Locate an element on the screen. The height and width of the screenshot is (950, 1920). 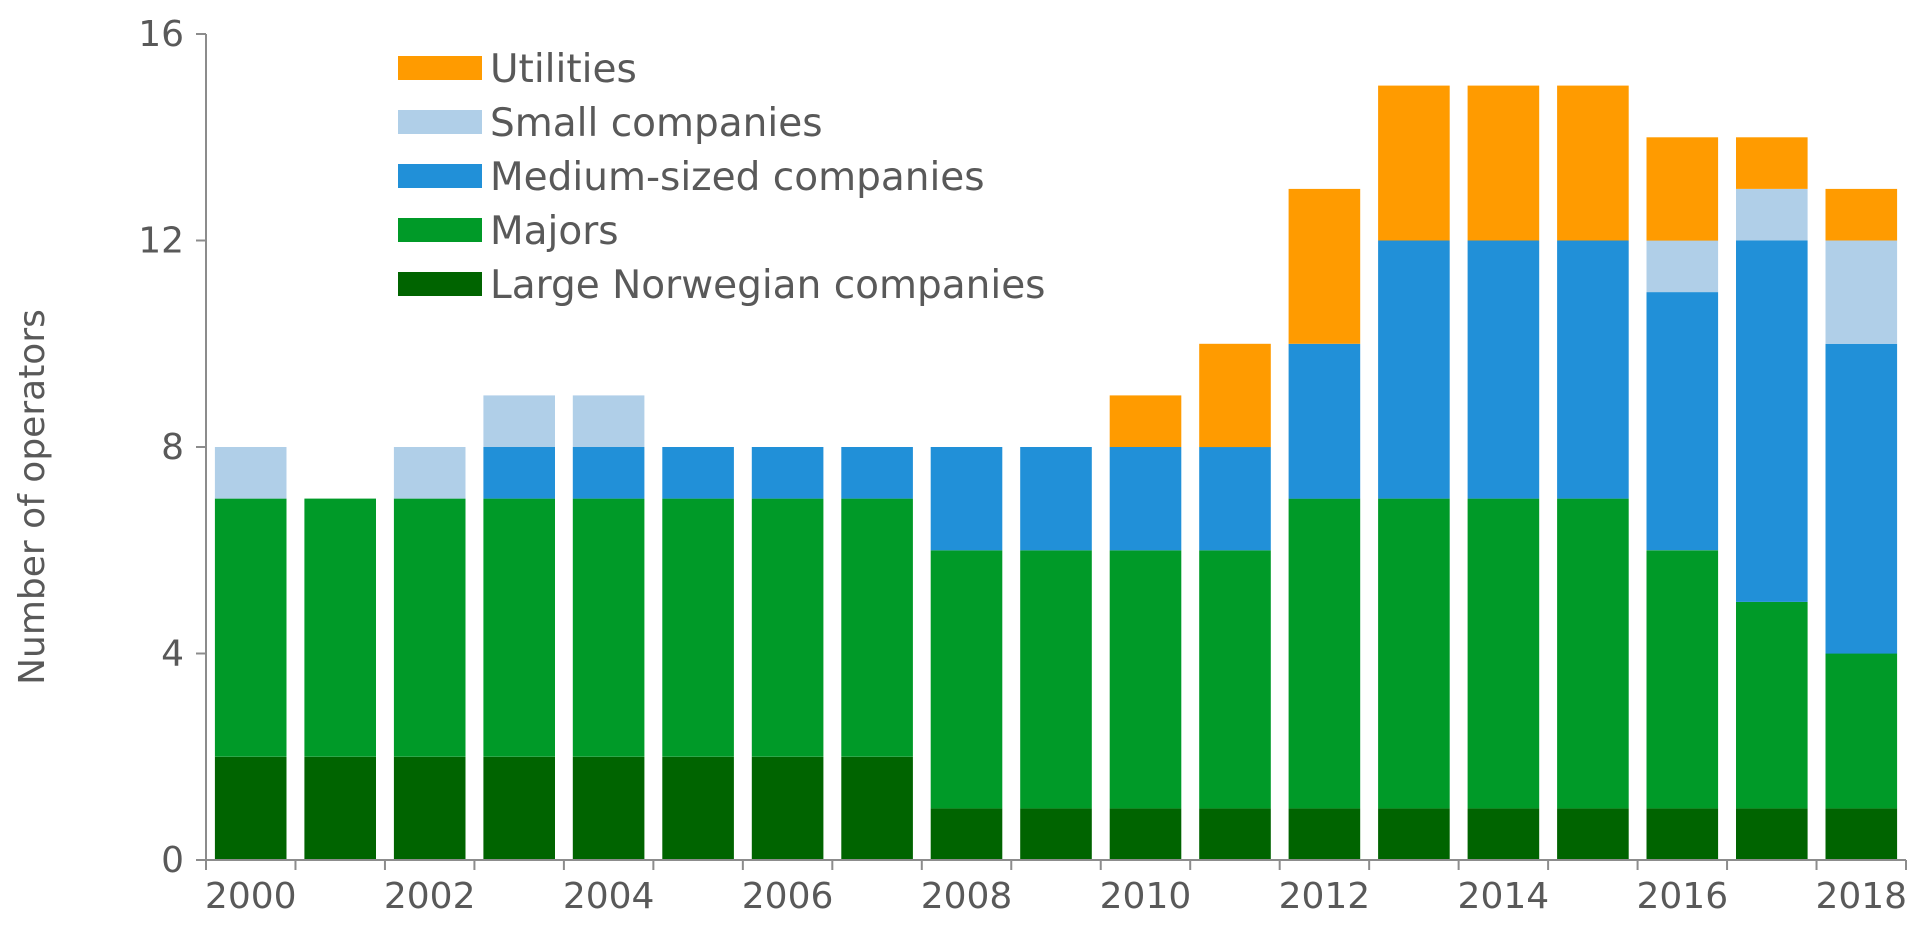
bar-segment-2016-majors is located at coordinates (1682, 679).